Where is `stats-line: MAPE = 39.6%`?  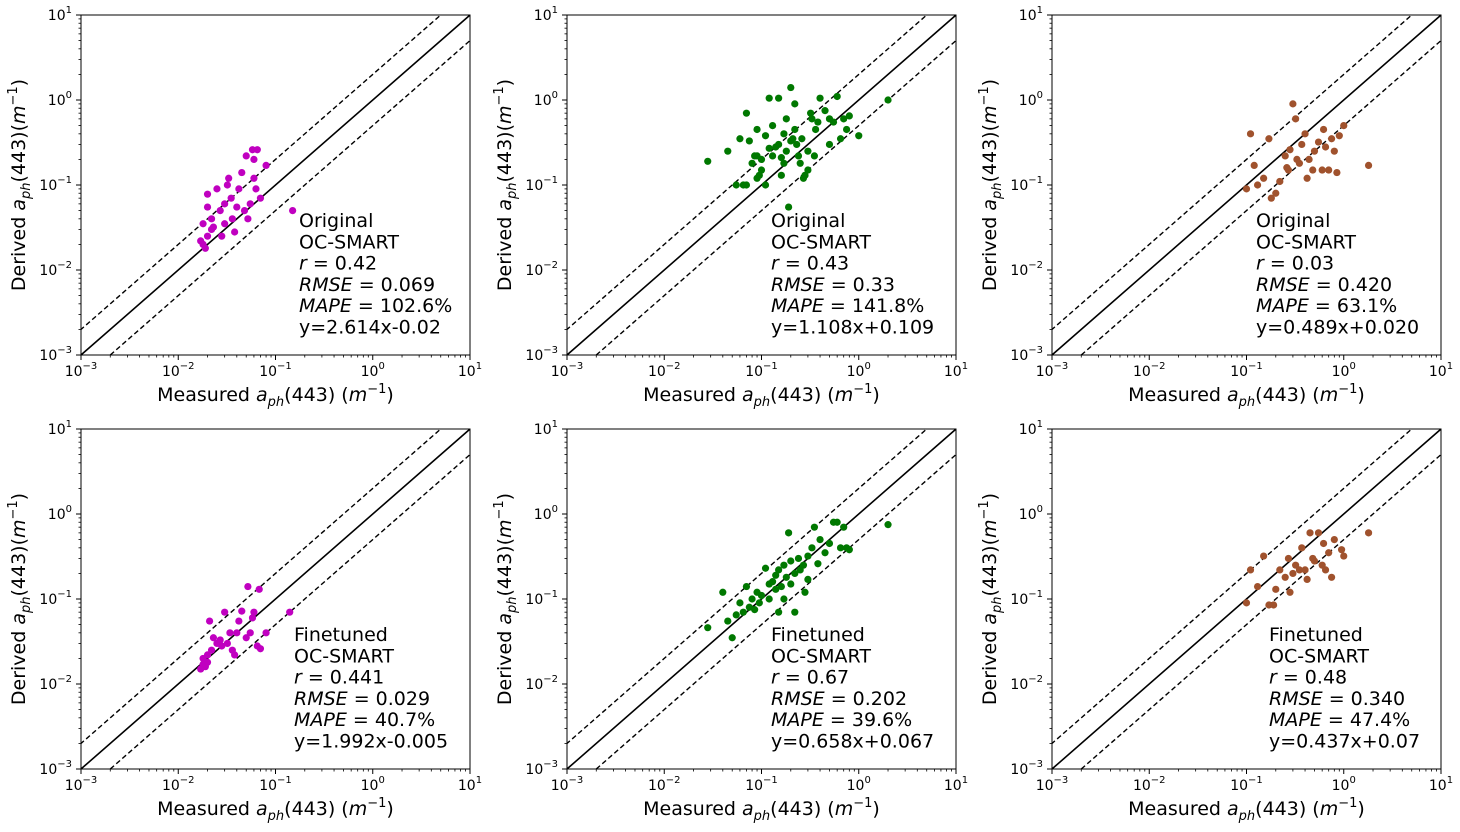
stats-line: MAPE = 39.6% is located at coordinates (841, 720).